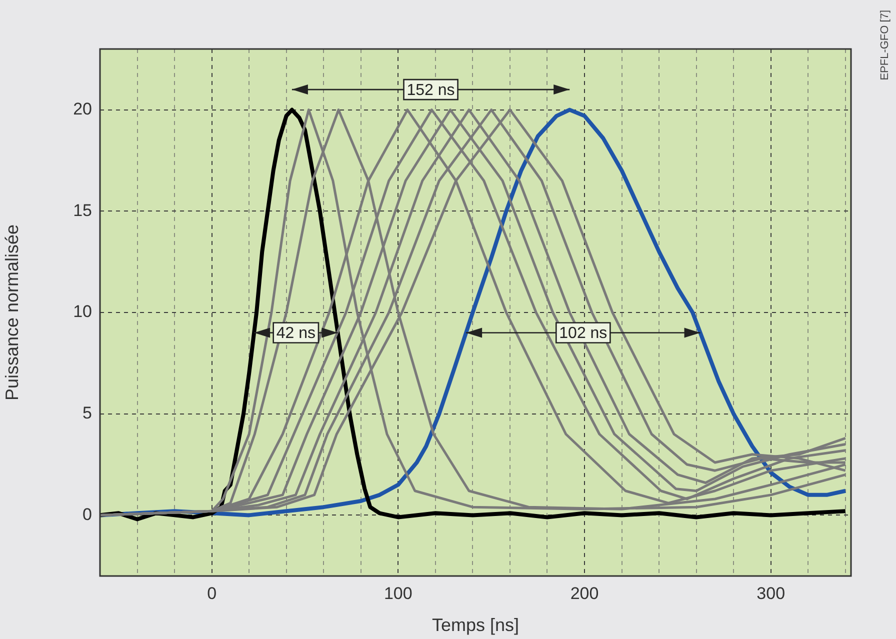 Image resolution: width=896 pixels, height=639 pixels. Describe the element at coordinates (87, 413) in the screenshot. I see `y-tick-label: 5` at that location.